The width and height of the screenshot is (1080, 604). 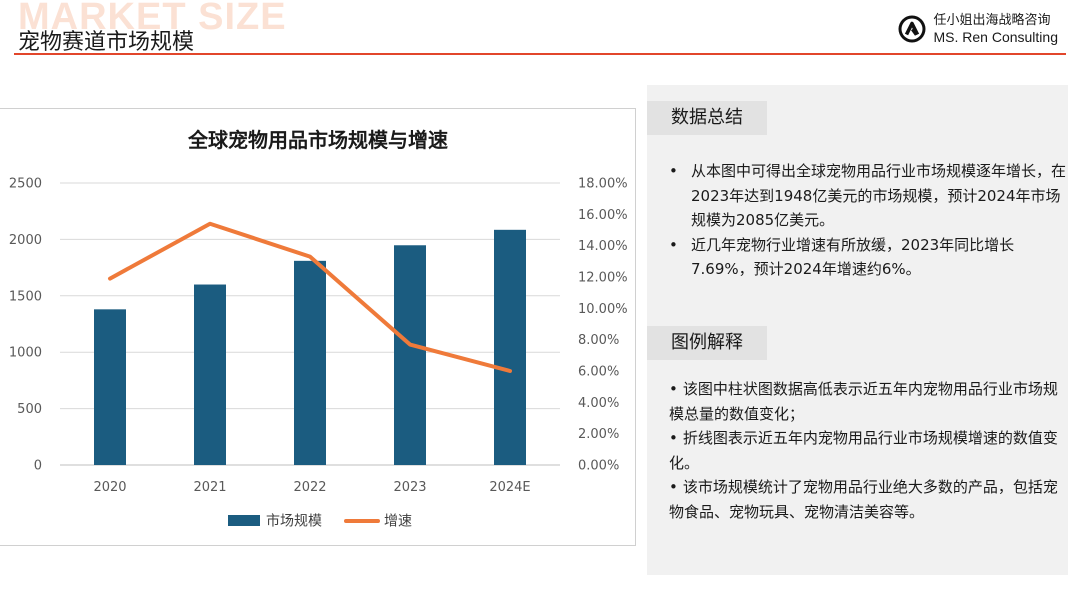 I want to click on left-tick-label: 1500, so click(x=25, y=296).